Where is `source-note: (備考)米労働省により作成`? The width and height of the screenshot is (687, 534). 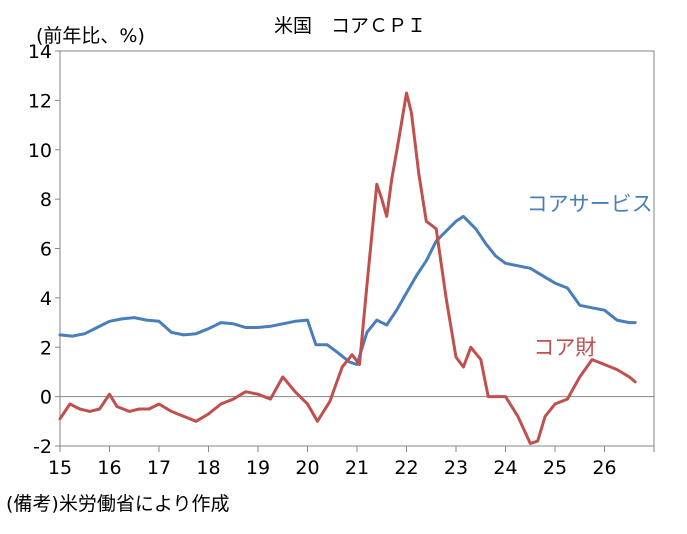
source-note: (備考)米労働省により作成 is located at coordinates (117, 504).